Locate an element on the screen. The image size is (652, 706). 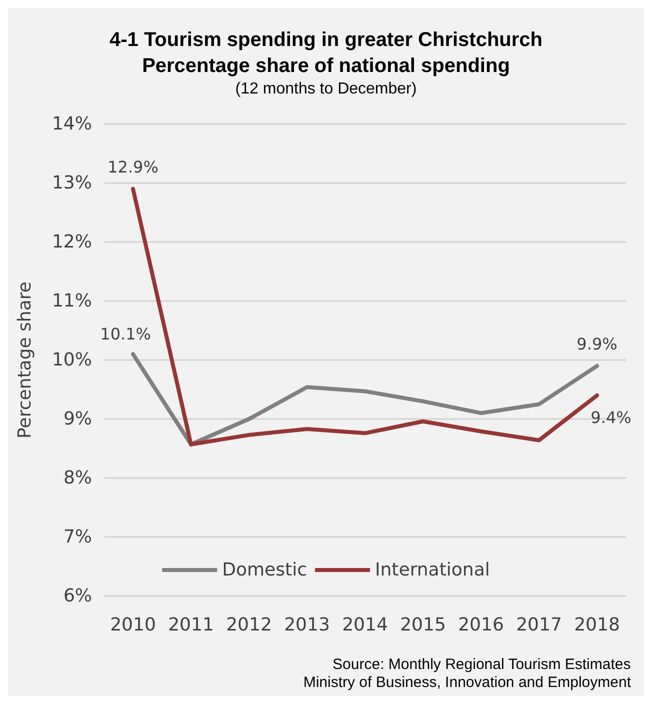
x-tick-label: 2015 is located at coordinates (423, 625).